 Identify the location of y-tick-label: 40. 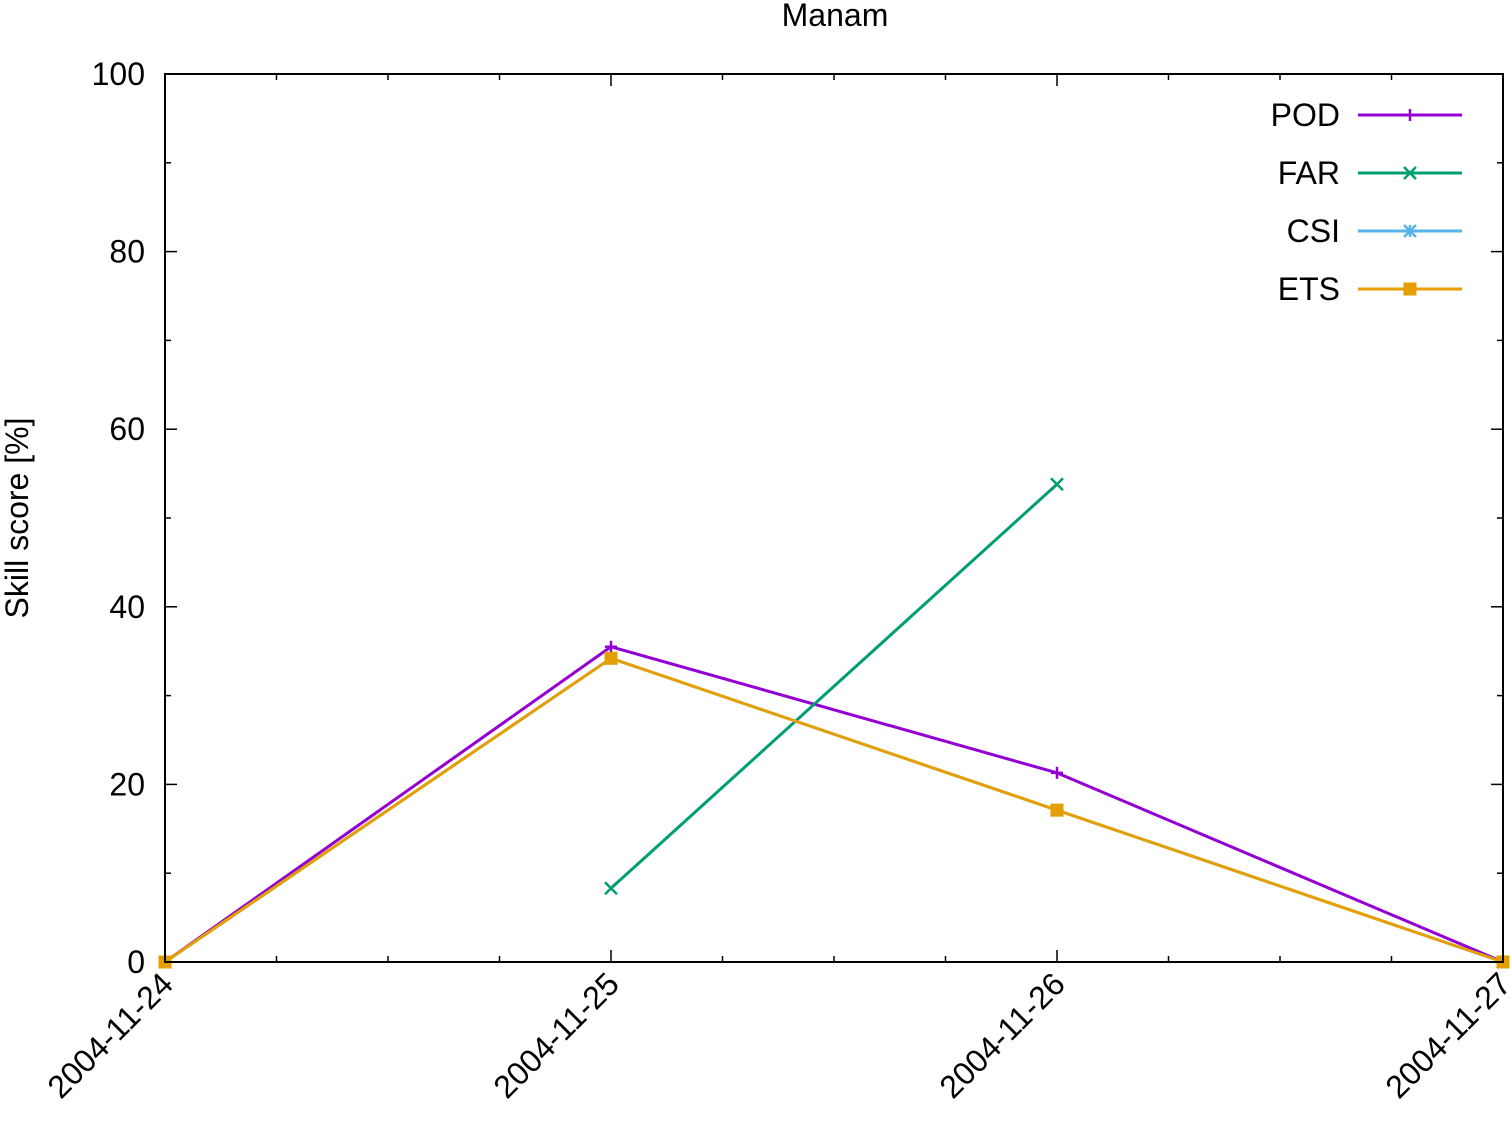
(127, 607).